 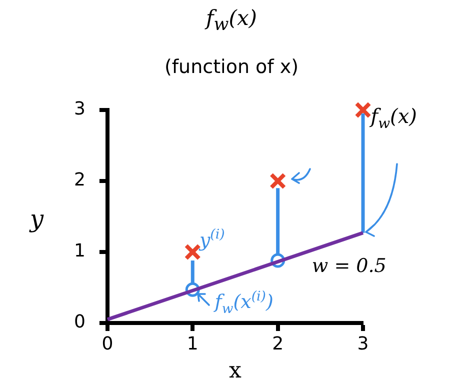 I want to click on y-tick-label: 3, so click(x=80, y=109).